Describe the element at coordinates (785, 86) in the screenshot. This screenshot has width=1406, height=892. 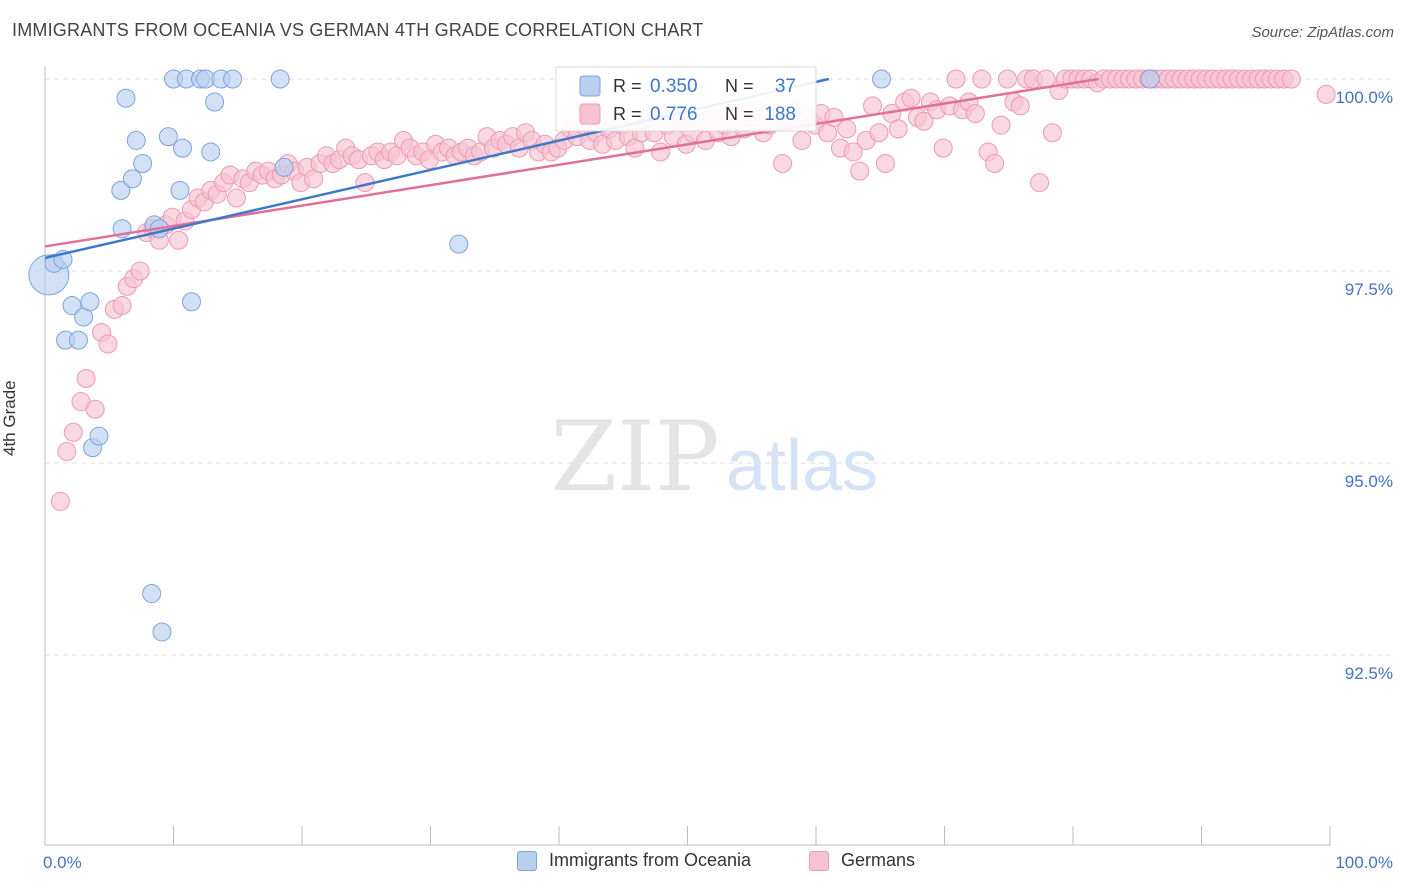
I see `n-value: 37` at that location.